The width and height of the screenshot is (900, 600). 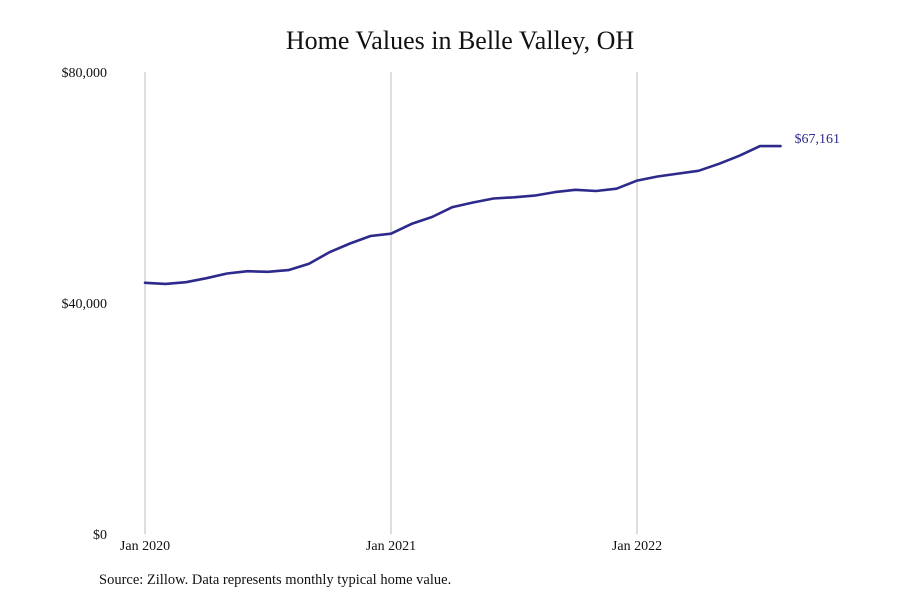 What do you see at coordinates (637, 546) in the screenshot?
I see `x-tick-label: Jan 2022` at bounding box center [637, 546].